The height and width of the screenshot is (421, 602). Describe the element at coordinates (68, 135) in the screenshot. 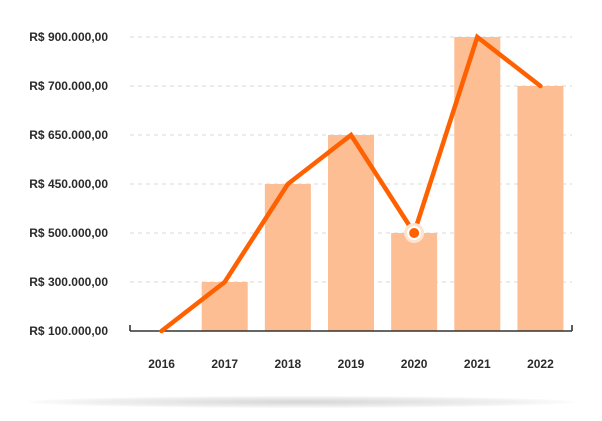

I see `y-tick-label: R$ 650.000,00` at that location.